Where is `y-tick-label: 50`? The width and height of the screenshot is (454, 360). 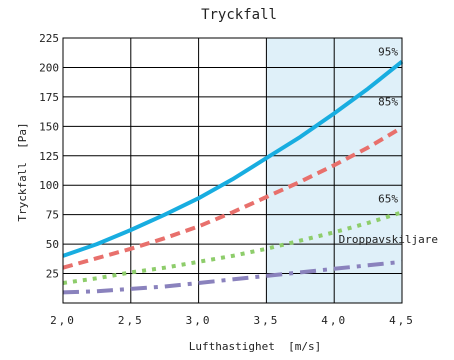
y-tick-label: 50 is located at coordinates (52, 244).